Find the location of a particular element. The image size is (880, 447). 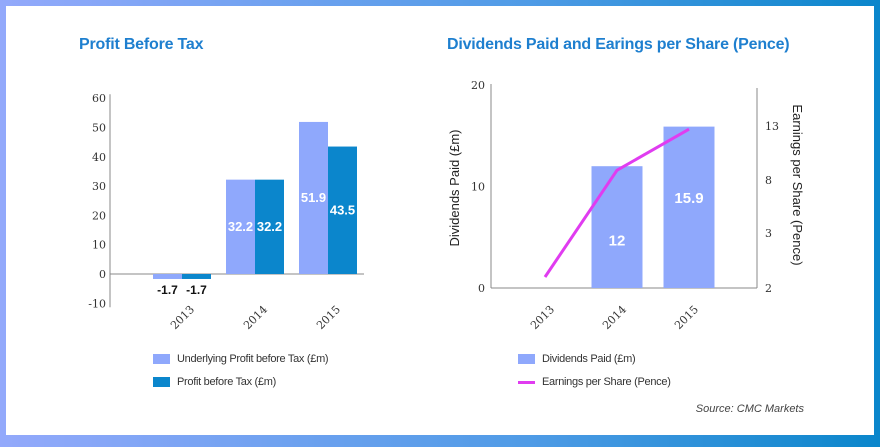

legend-item-underlying: Underlying Profit before Tax (£m) is located at coordinates (241, 359).